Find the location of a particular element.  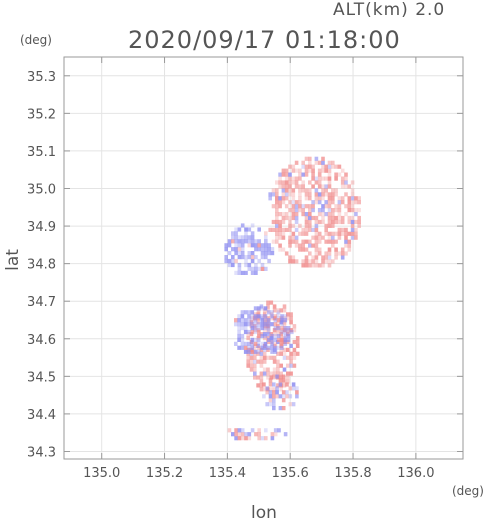

y-tick-label-8: 35.1 is located at coordinates (41, 152).